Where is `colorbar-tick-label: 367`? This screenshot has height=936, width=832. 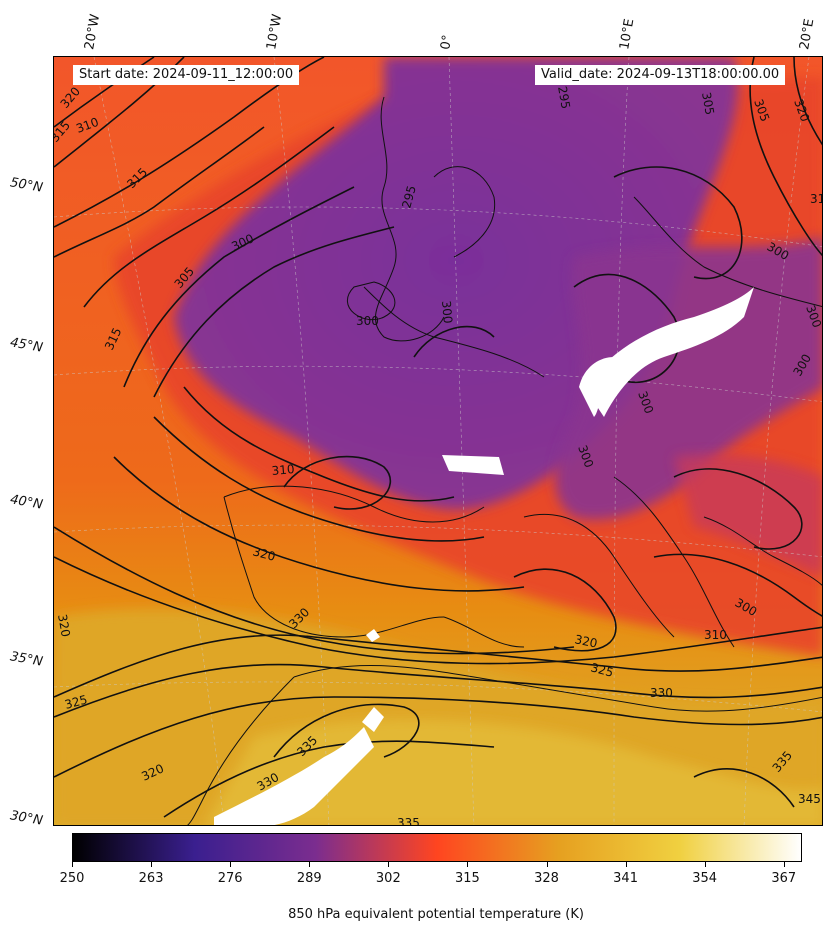 colorbar-tick-label: 367 is located at coordinates (784, 878).